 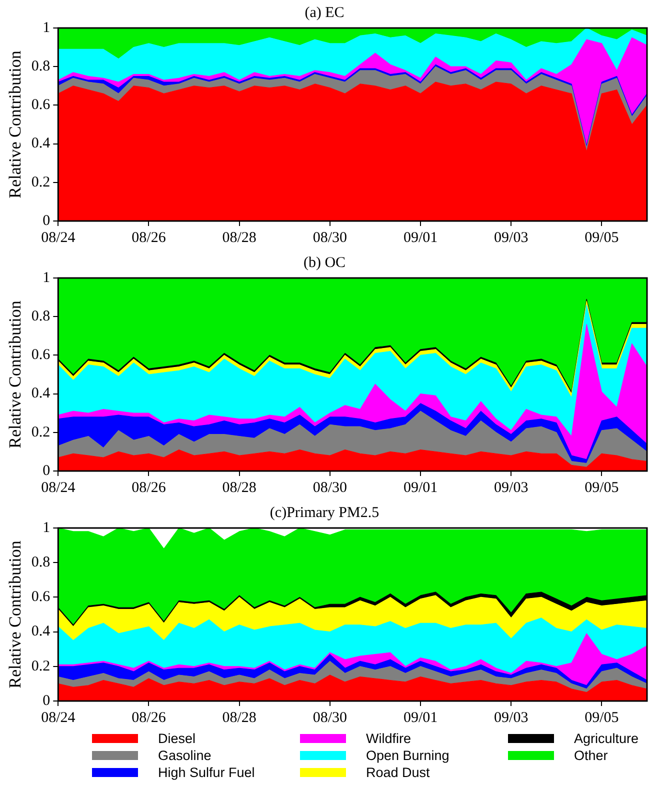 What do you see at coordinates (177, 738) in the screenshot?
I see `legend-label: Diesel` at bounding box center [177, 738].